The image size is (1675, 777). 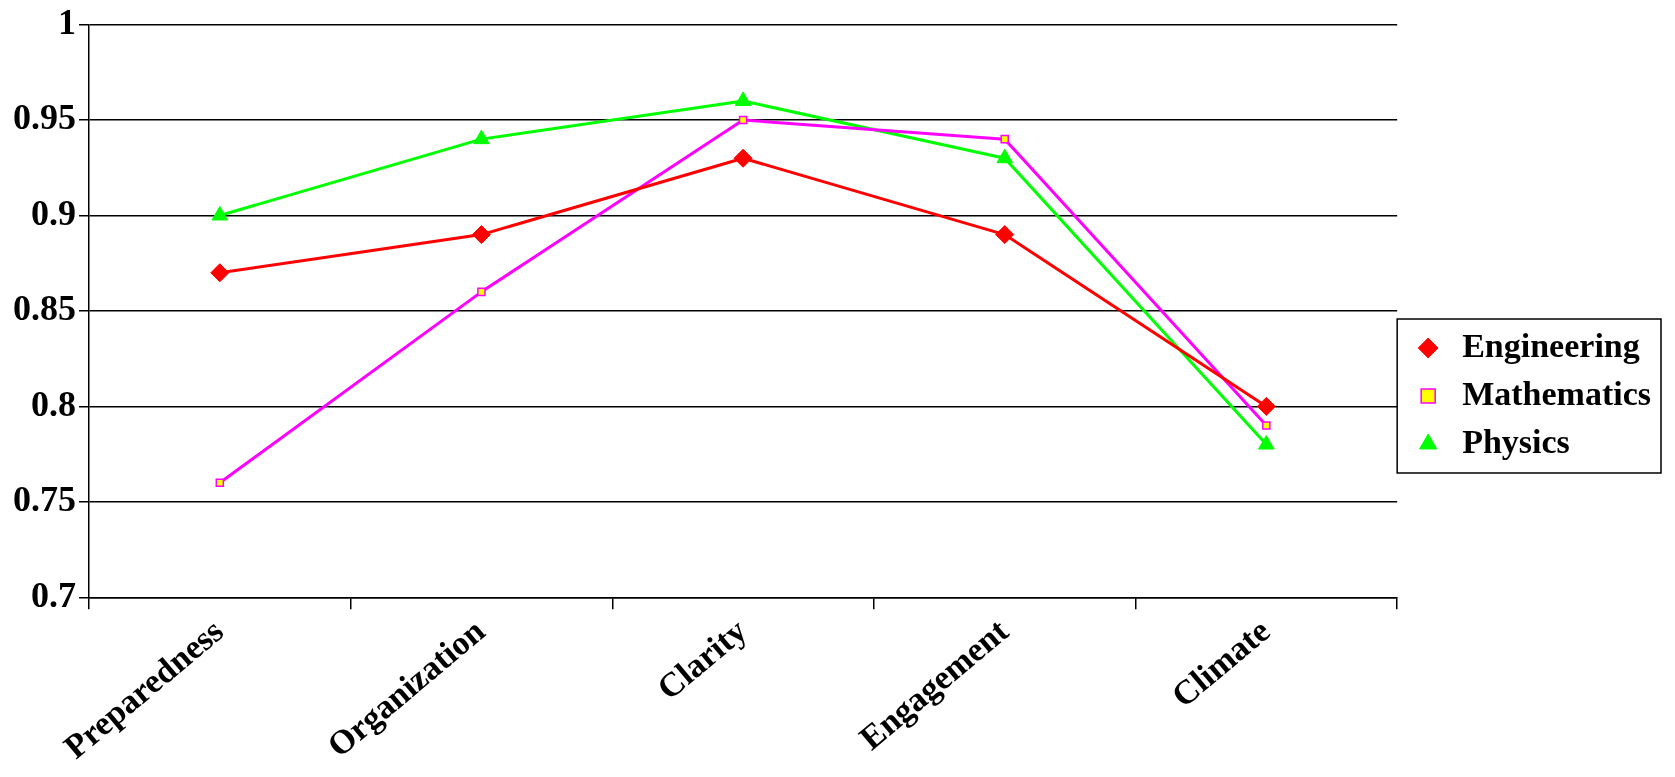 I want to click on legend-label: Engineering, so click(x=1551, y=345).